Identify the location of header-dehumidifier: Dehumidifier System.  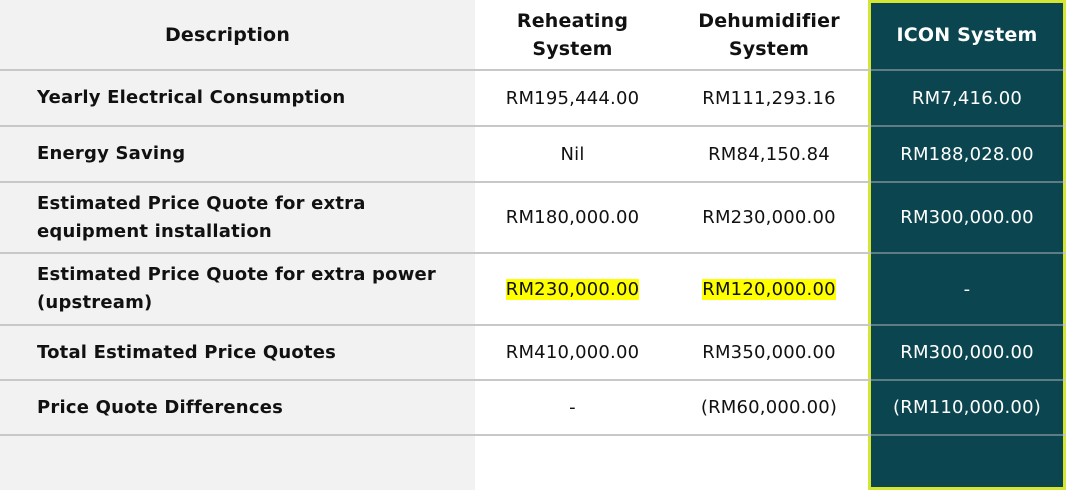
(769, 34).